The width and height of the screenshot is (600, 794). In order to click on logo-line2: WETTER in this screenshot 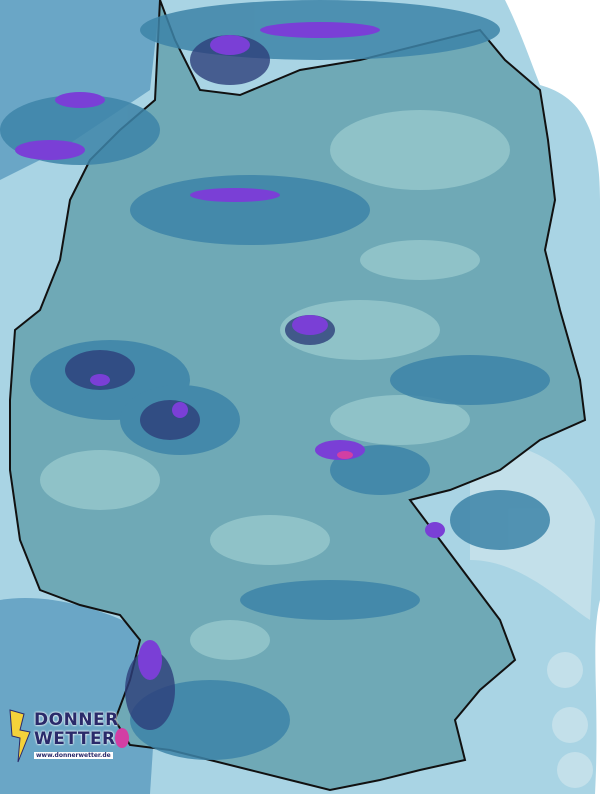, I will do `click(75, 739)`.